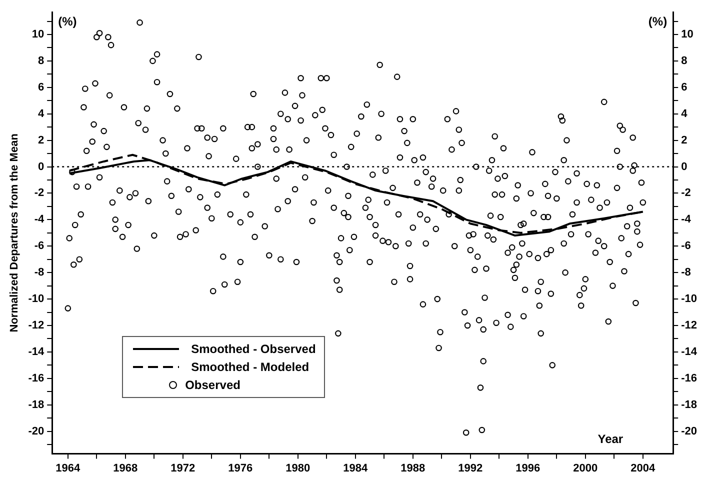 This screenshot has height=484, width=704. I want to click on y2-tick-label: 10, so click(687, 34).